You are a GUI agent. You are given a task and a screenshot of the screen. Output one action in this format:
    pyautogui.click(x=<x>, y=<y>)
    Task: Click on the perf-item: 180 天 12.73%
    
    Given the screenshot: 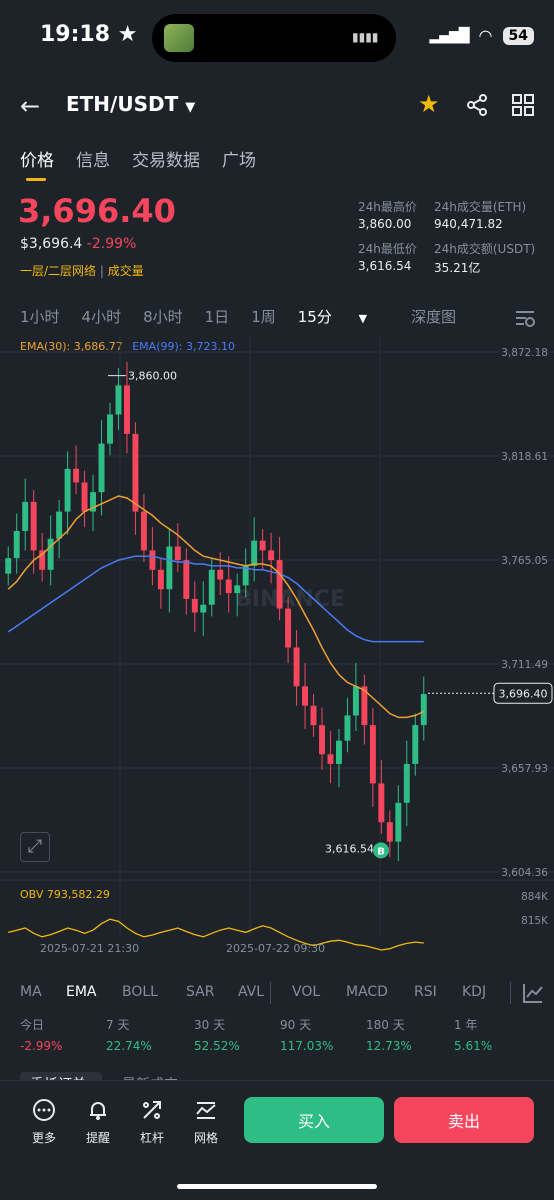 What is the action you would take?
    pyautogui.click(x=389, y=1034)
    